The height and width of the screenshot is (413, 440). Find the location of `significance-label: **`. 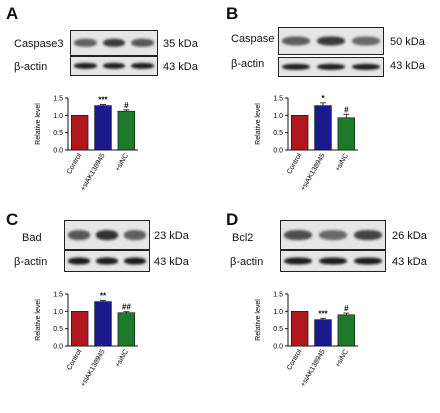

significance-label: ** is located at coordinates (103, 296).